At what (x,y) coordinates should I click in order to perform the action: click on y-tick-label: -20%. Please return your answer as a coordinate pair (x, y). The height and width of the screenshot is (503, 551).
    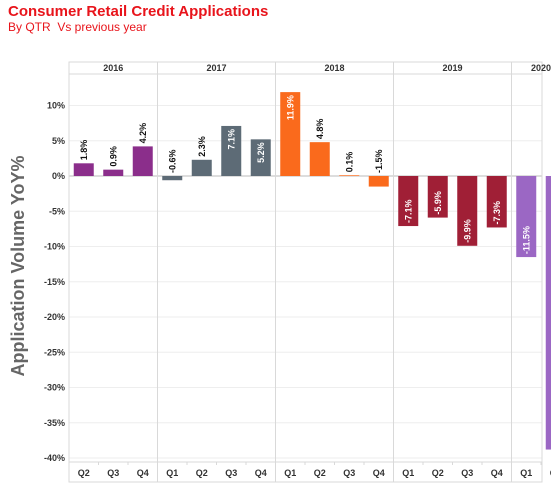
    Looking at the image, I should click on (54, 317).